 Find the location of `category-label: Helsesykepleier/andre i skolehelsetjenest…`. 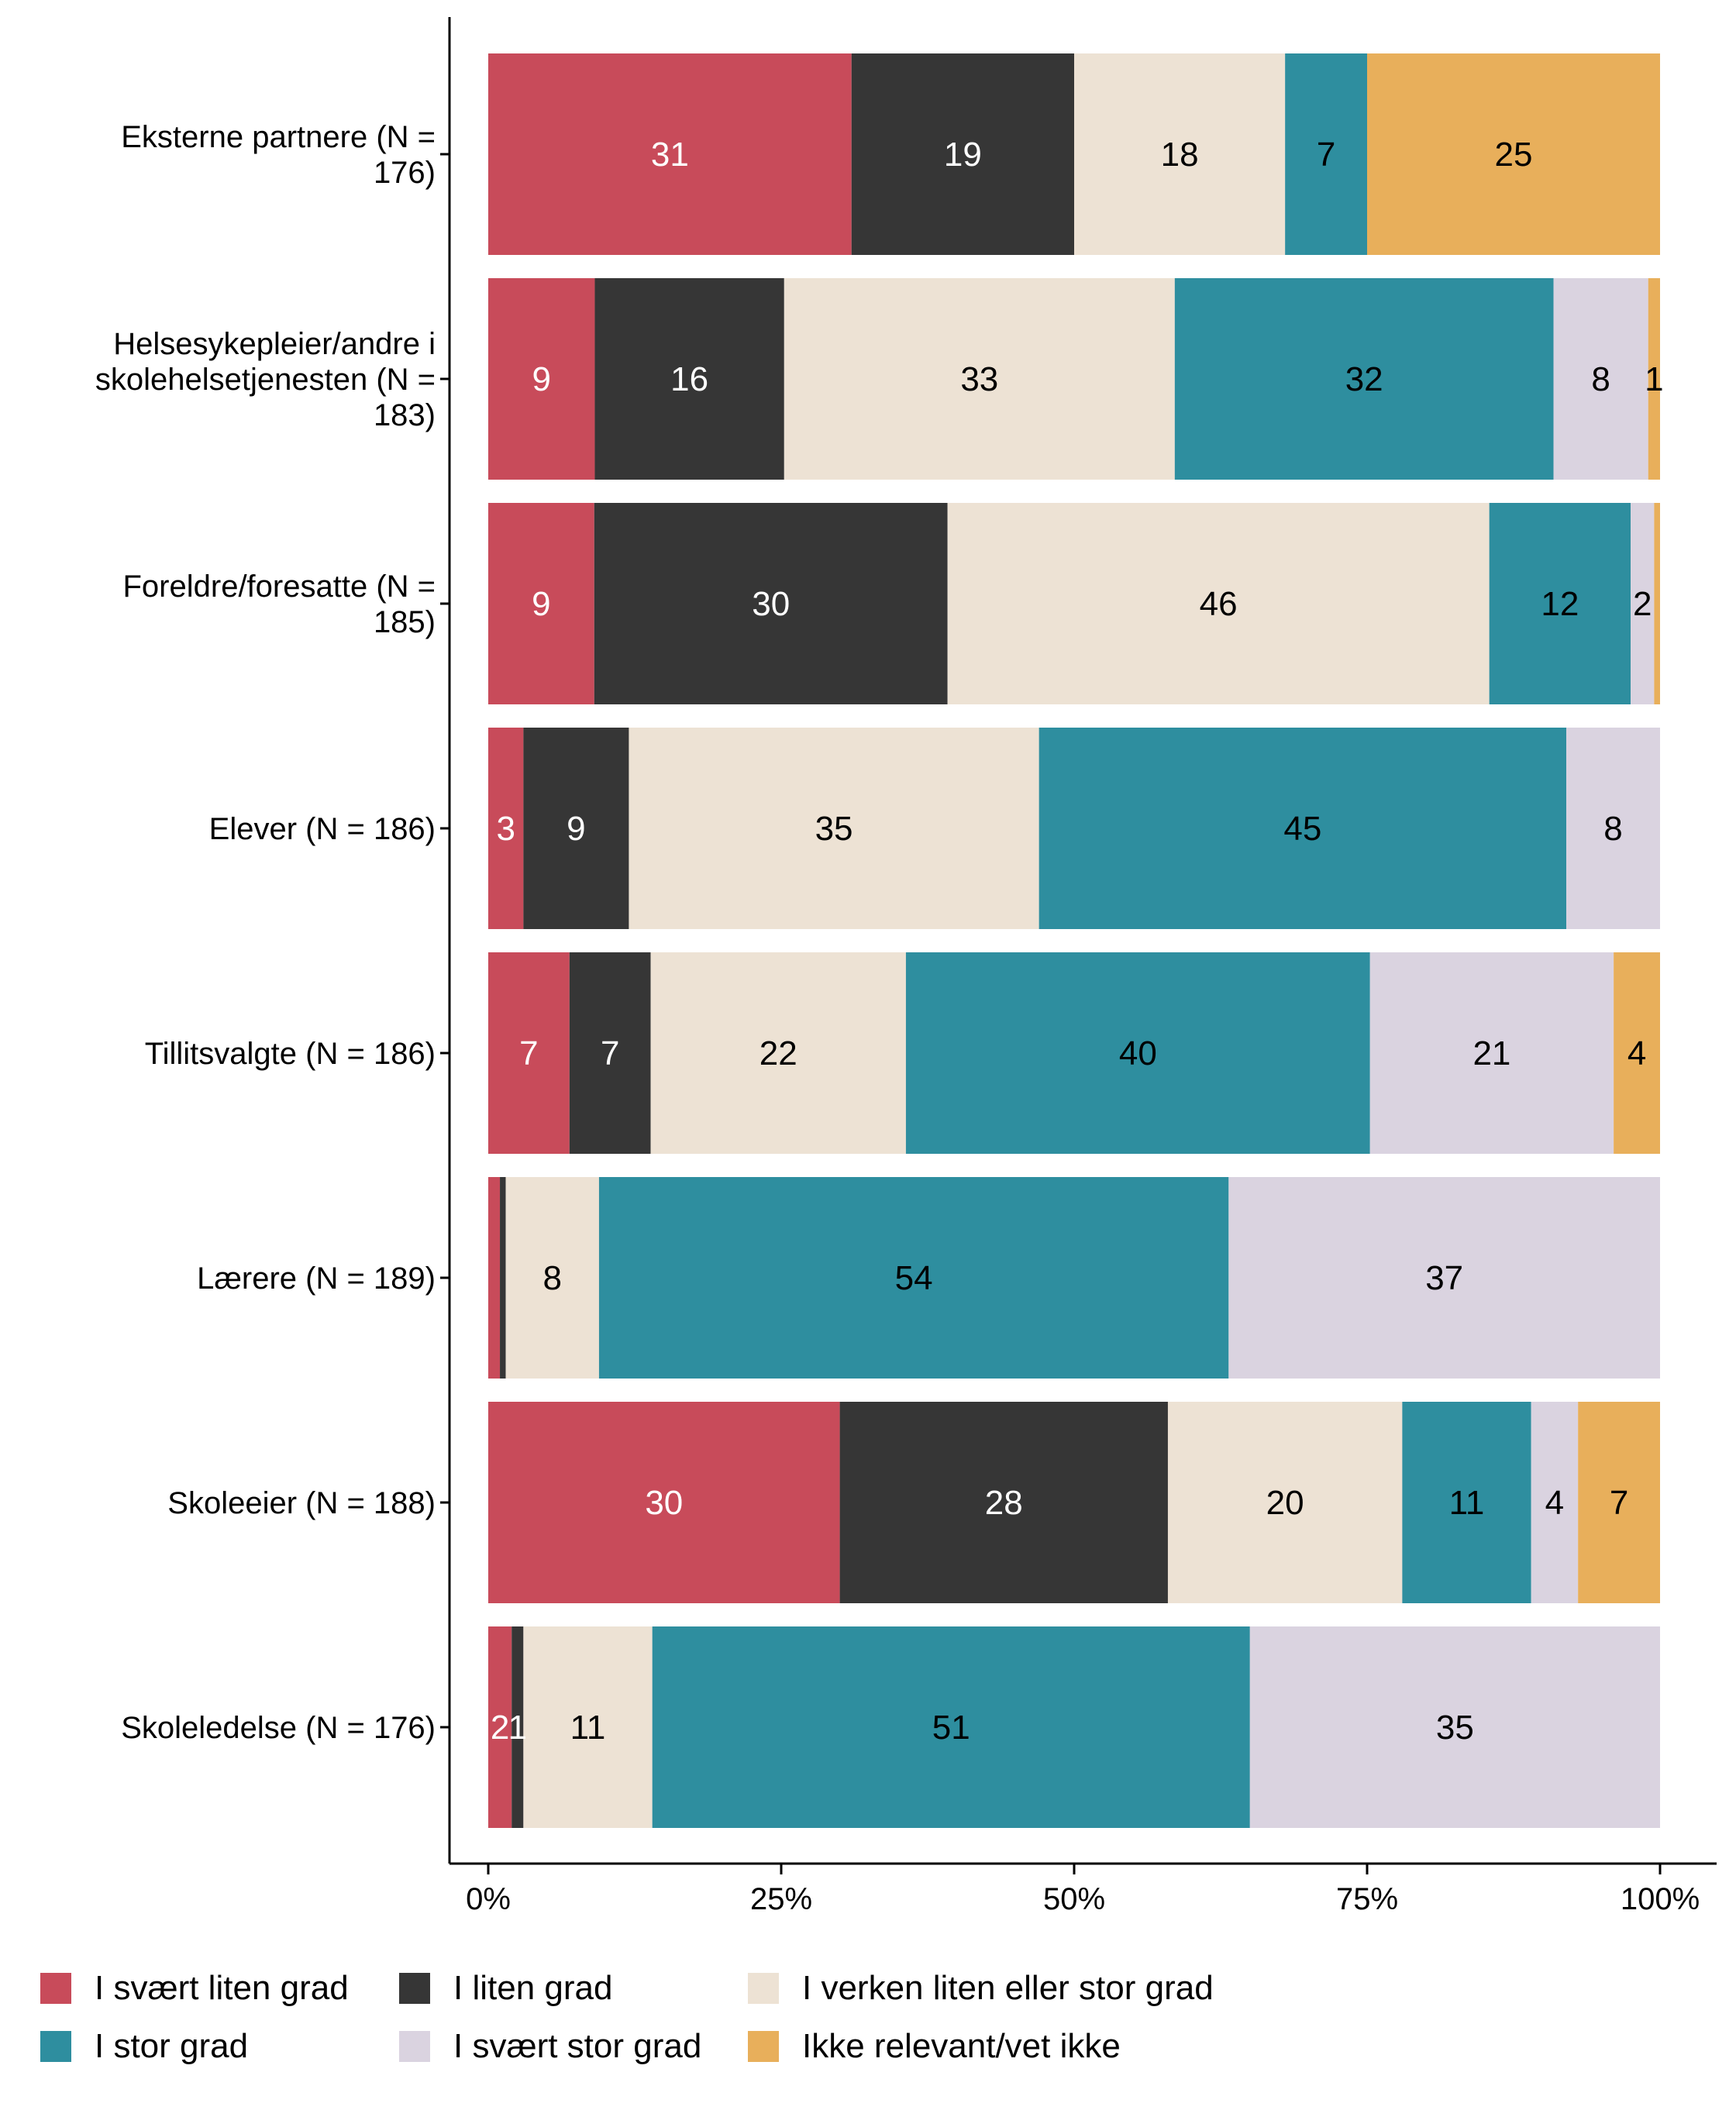

category-label: Helsesykepleier/andre i skolehelsetjenest… is located at coordinates (265, 379).